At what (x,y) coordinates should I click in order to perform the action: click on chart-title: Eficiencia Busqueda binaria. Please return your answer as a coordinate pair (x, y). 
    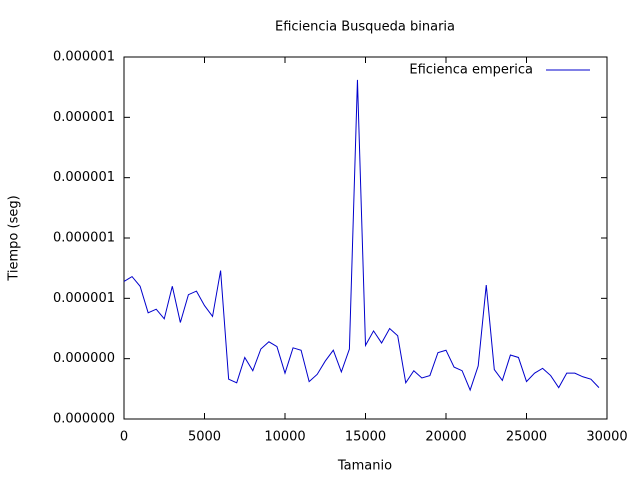
    Looking at the image, I should click on (365, 27).